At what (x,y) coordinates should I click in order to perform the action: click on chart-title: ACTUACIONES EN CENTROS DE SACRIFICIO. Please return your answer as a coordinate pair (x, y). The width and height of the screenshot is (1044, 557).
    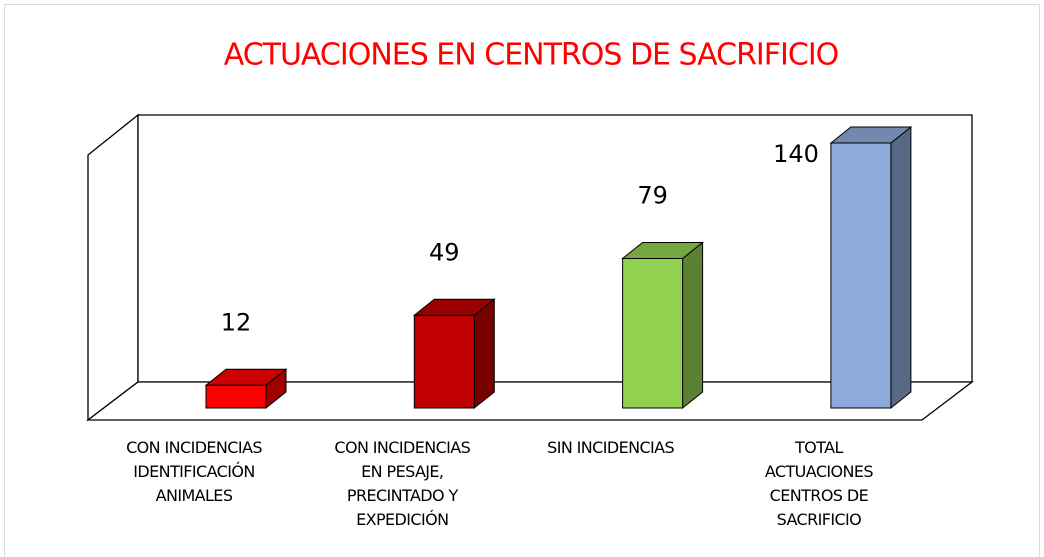
    Looking at the image, I should click on (531, 55).